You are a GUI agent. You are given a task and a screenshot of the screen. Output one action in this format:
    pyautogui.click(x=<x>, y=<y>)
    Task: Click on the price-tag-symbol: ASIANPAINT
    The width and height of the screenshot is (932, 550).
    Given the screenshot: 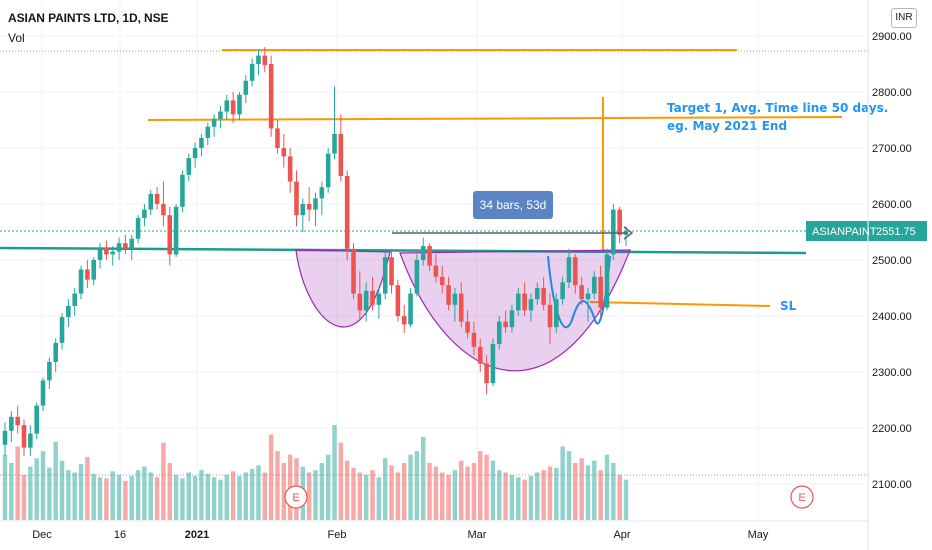 What is the action you would take?
    pyautogui.click(x=844, y=232)
    